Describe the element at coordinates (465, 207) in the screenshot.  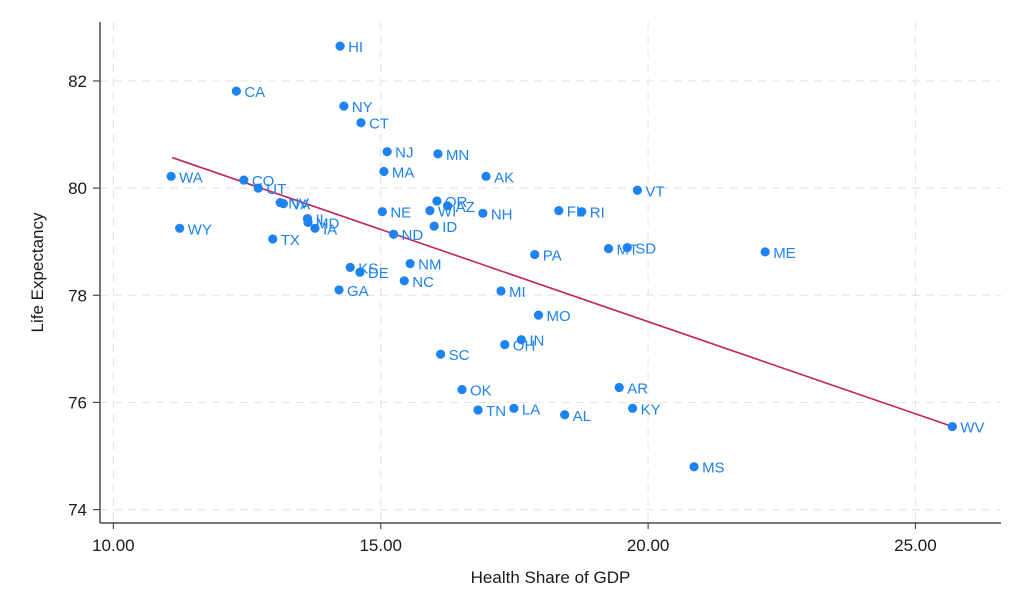
I see `point-label-az: AZ` at that location.